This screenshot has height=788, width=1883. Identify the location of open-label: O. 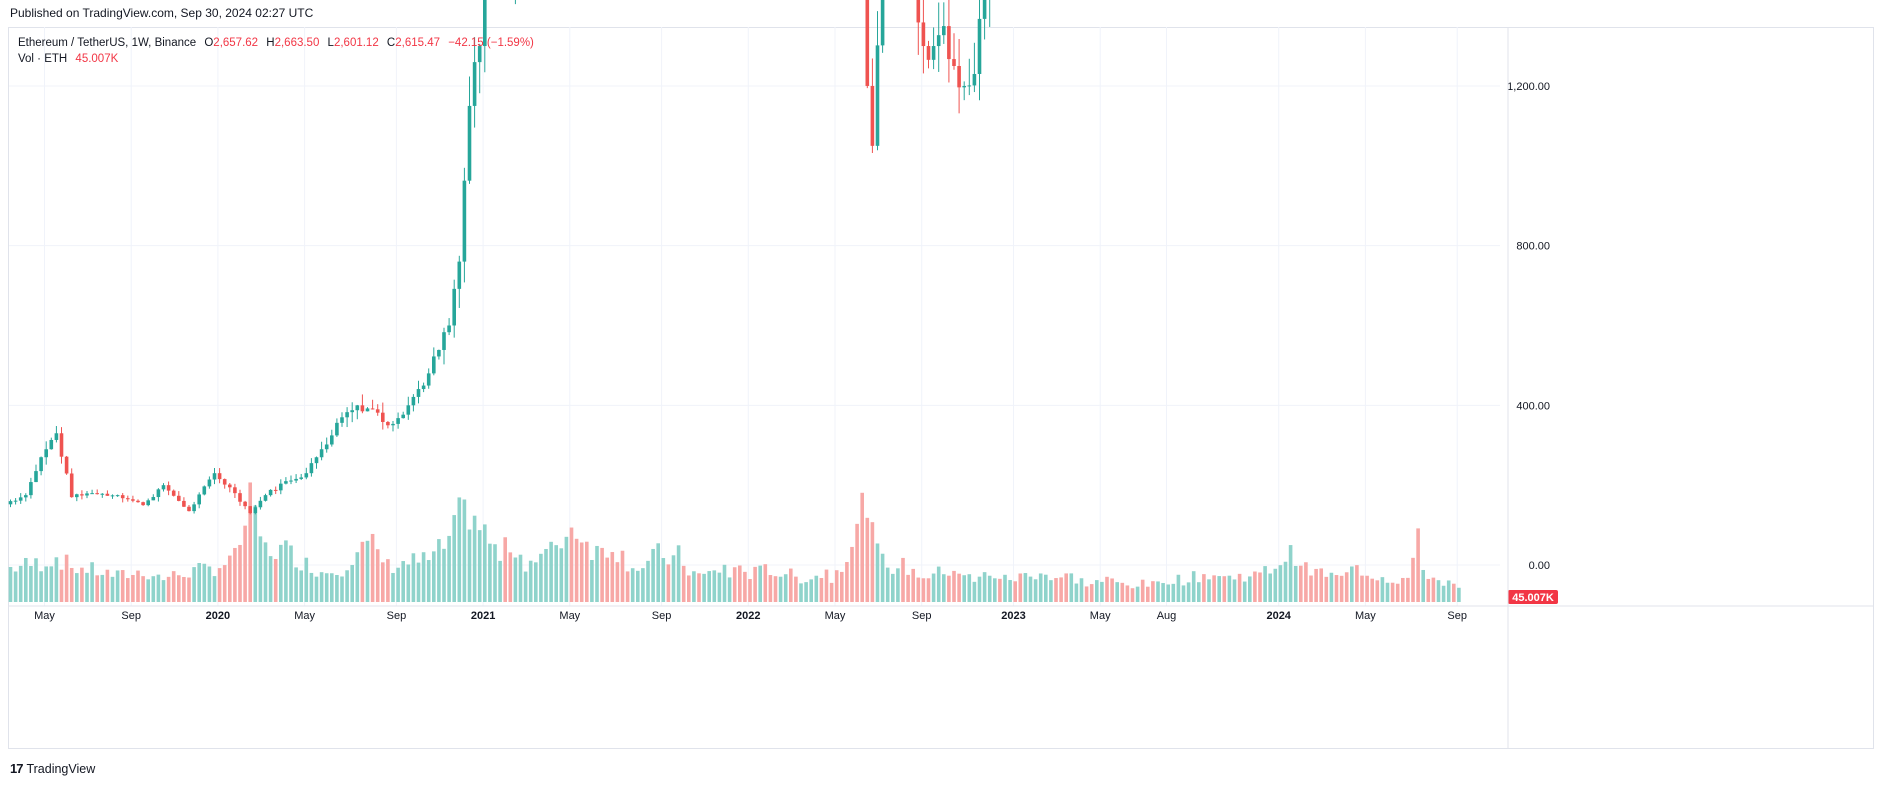
(209, 43).